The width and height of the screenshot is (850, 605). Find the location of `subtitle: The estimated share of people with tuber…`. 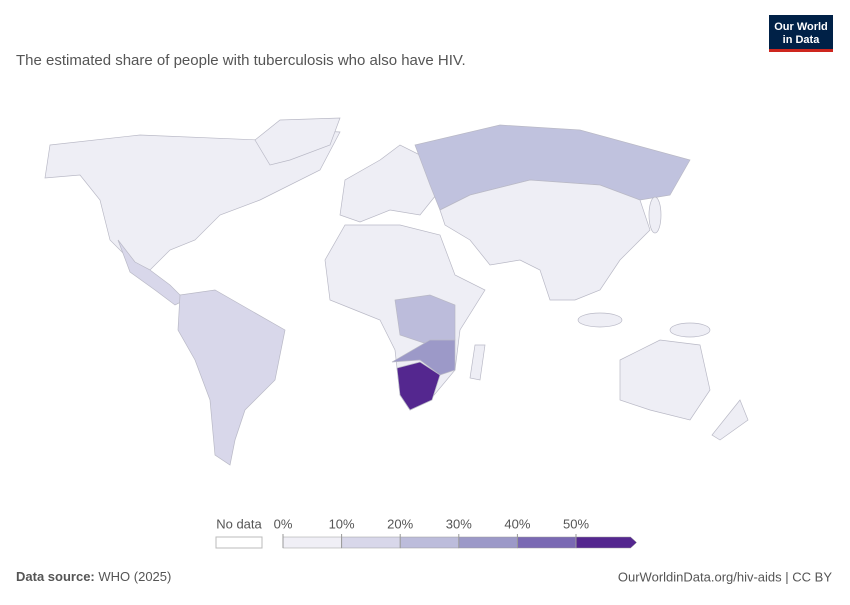

subtitle: The estimated share of people with tuber… is located at coordinates (241, 60).